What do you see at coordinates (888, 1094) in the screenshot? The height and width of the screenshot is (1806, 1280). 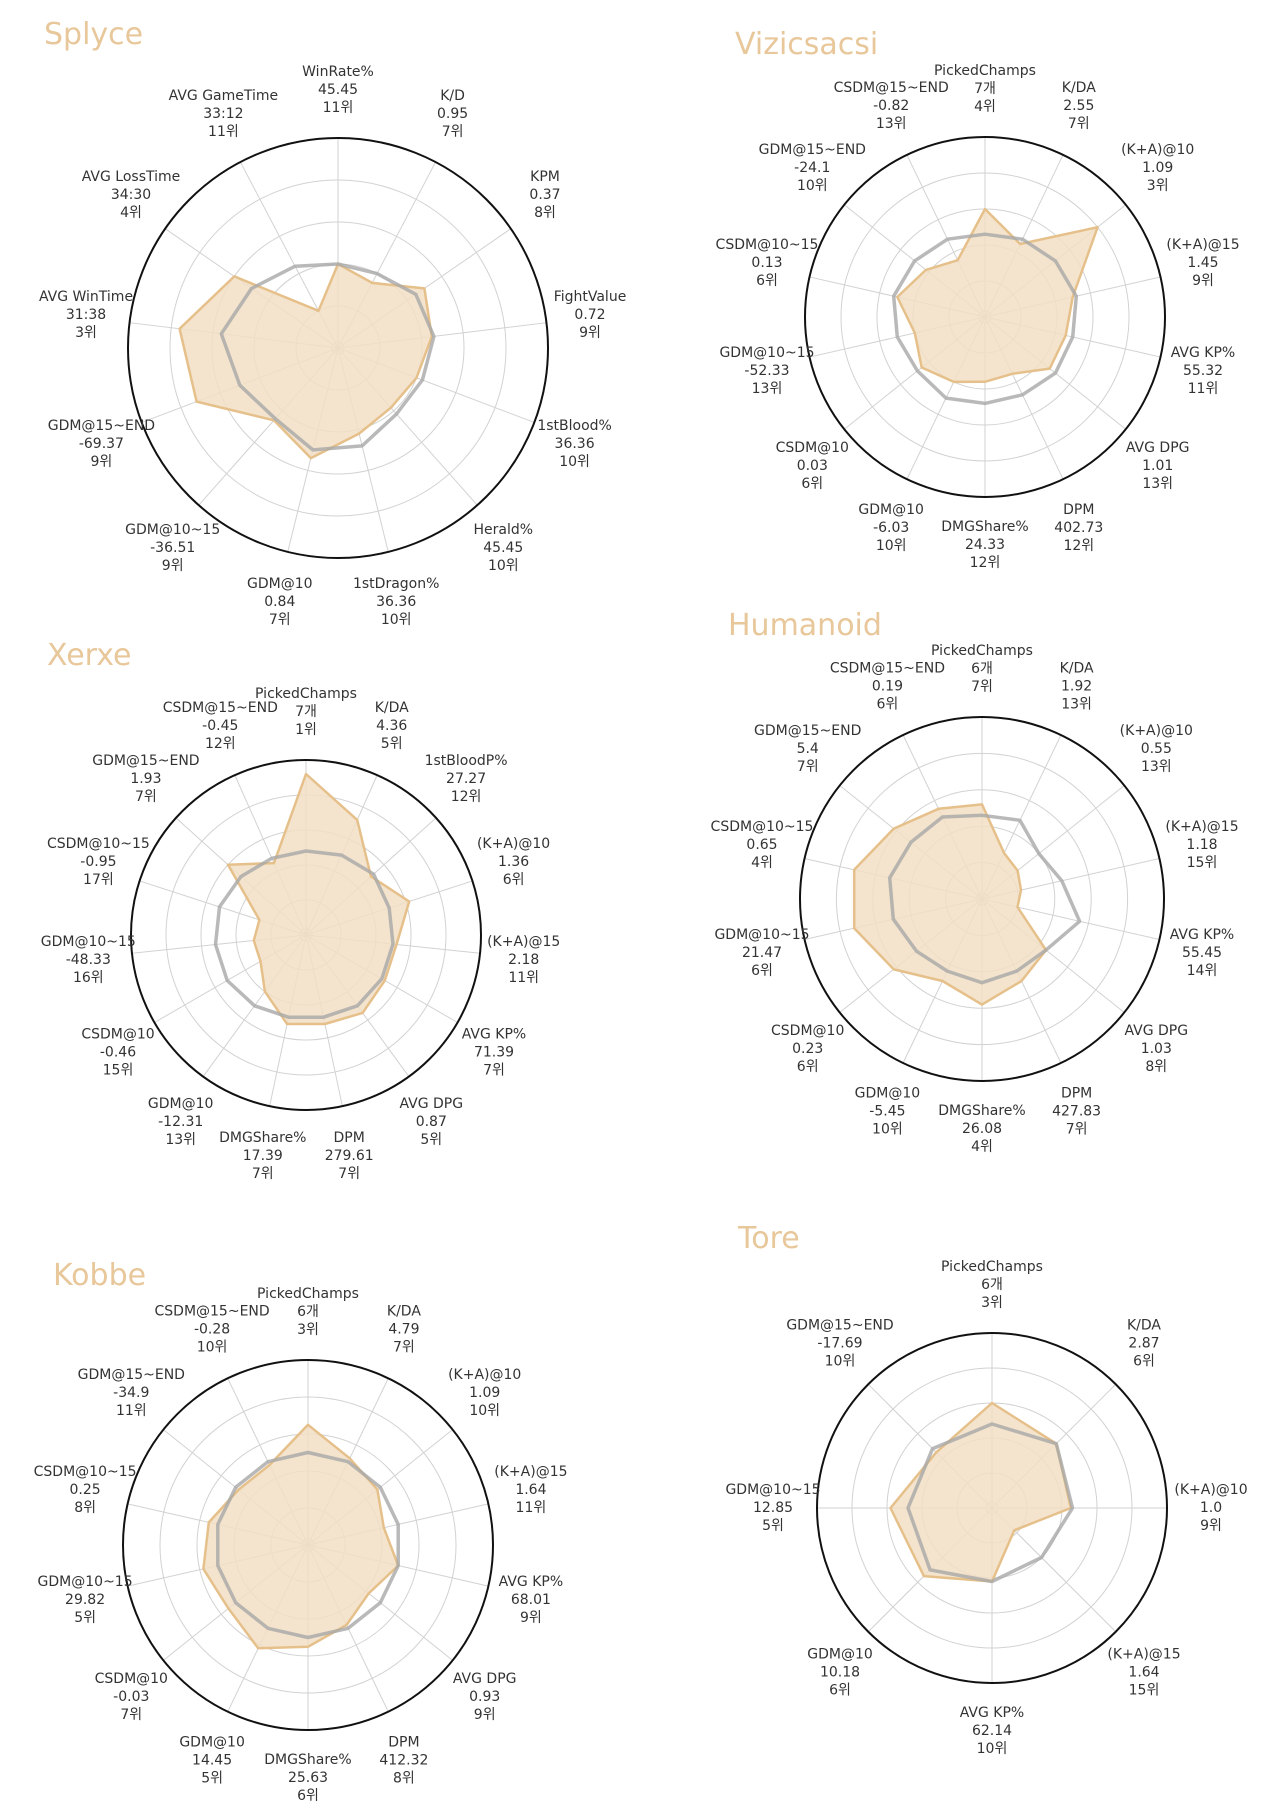 I see `axis-label-name: GDM@10` at bounding box center [888, 1094].